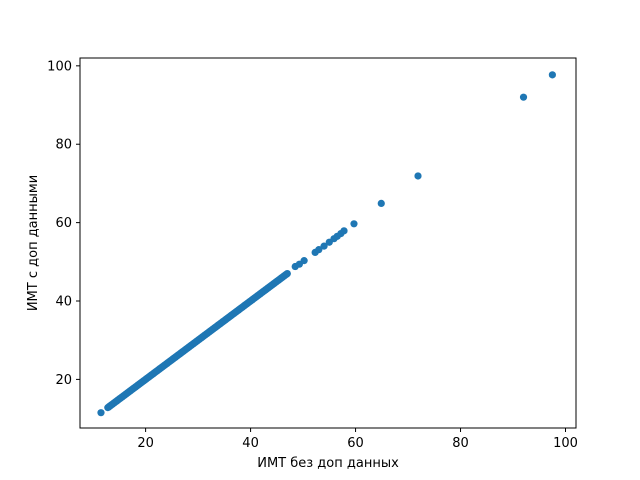 The height and width of the screenshot is (480, 640). Describe the element at coordinates (63, 302) in the screenshot. I see `y-tick-label-40: 40` at that location.